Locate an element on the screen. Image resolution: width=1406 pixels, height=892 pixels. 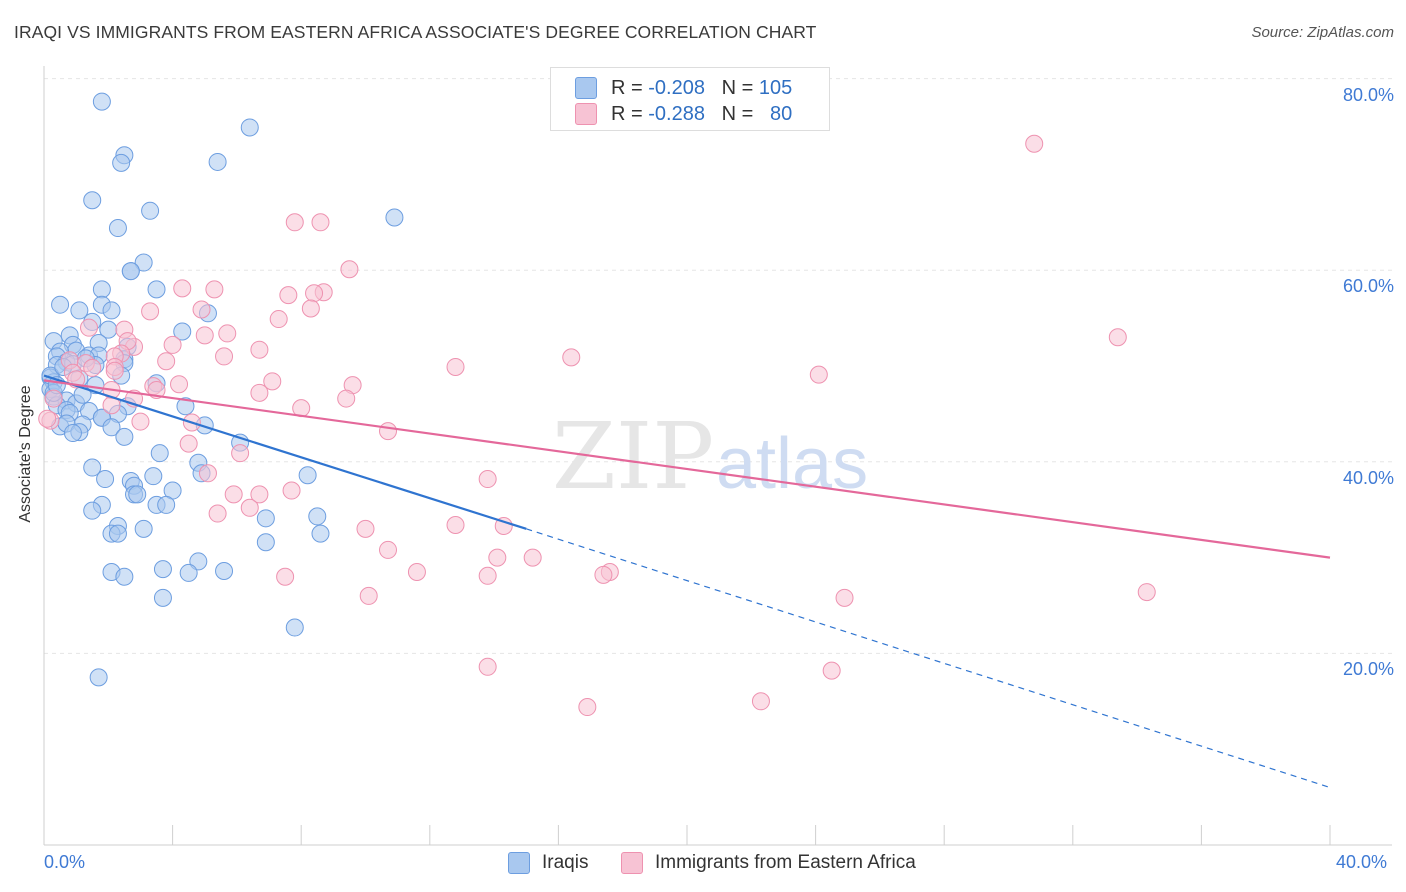
legend-row-iraqis: R = -0.208 N = 105 is located at coordinates (683, 88).